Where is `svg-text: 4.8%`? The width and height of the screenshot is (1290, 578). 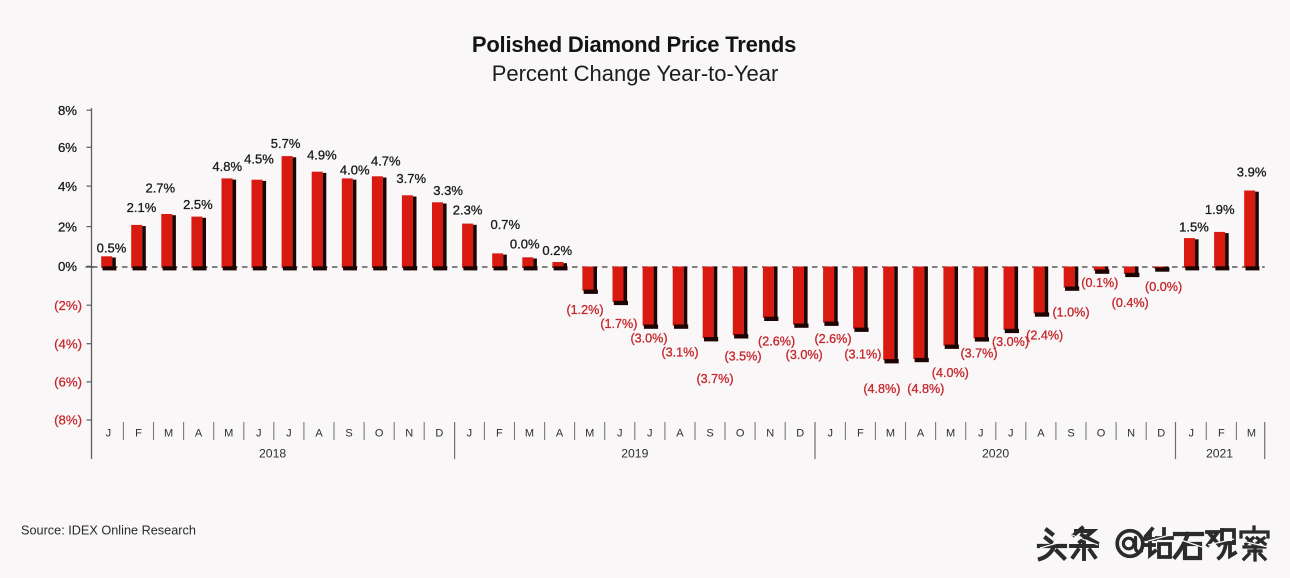 svg-text: 4.8% is located at coordinates (227, 166).